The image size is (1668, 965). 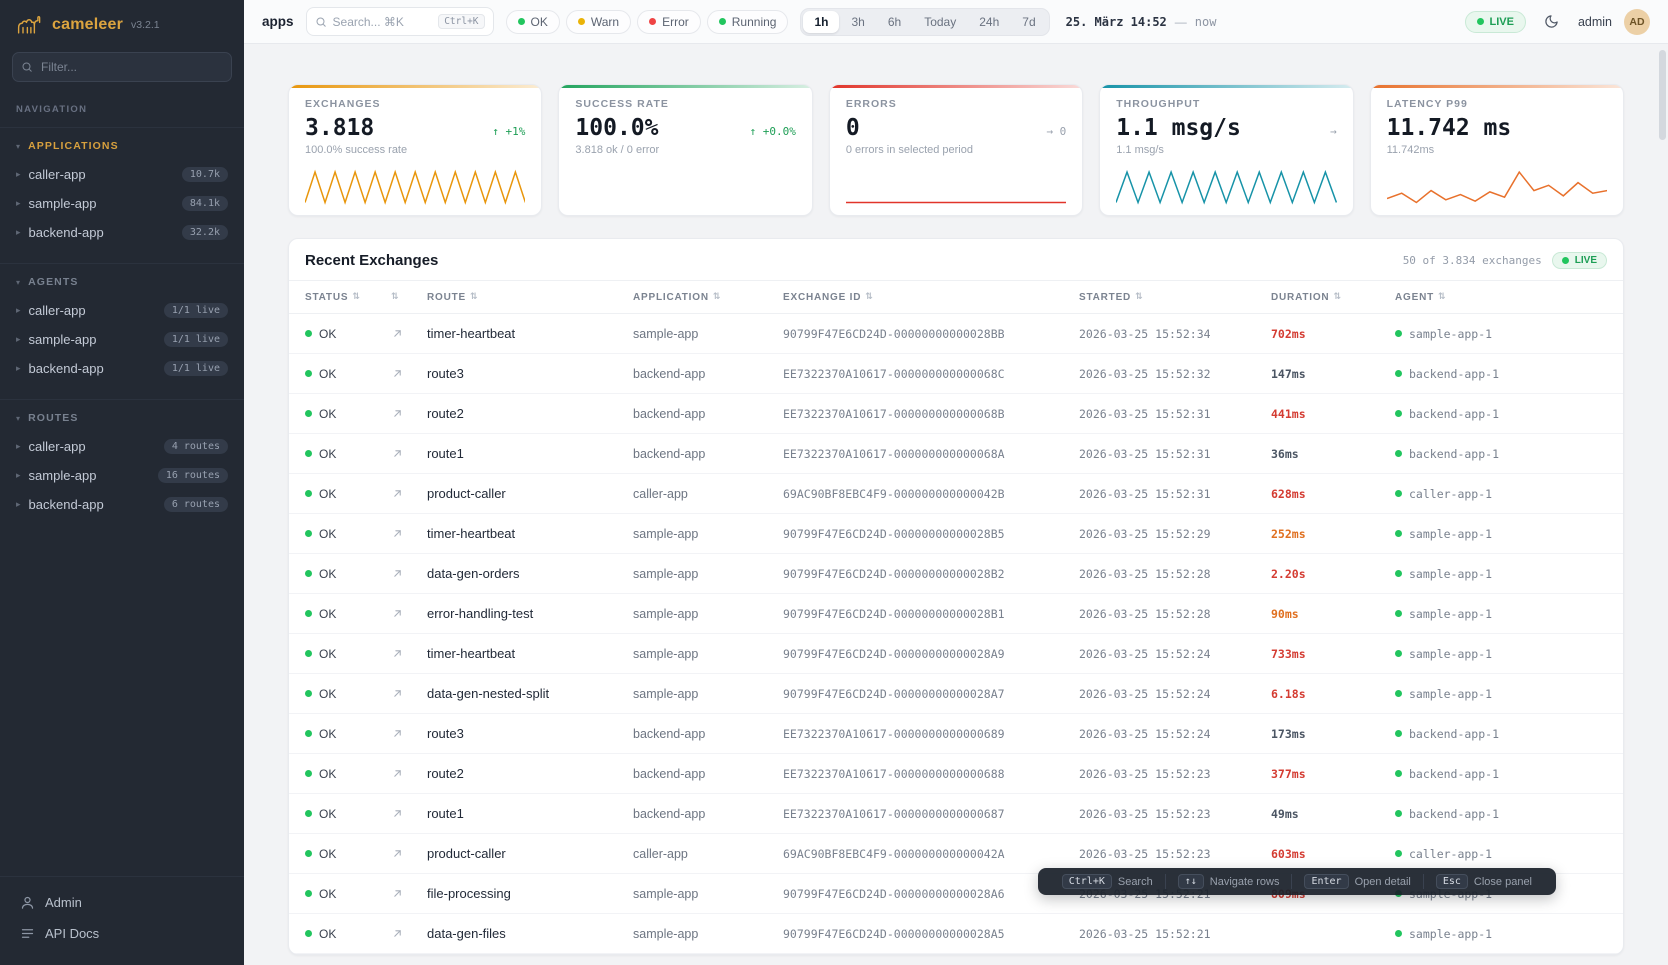 What do you see at coordinates (1226, 150) in the screenshot?
I see `stat-card-throughput: THROUGHPUT 1.1 msg/s → 1.1 msg/s` at bounding box center [1226, 150].